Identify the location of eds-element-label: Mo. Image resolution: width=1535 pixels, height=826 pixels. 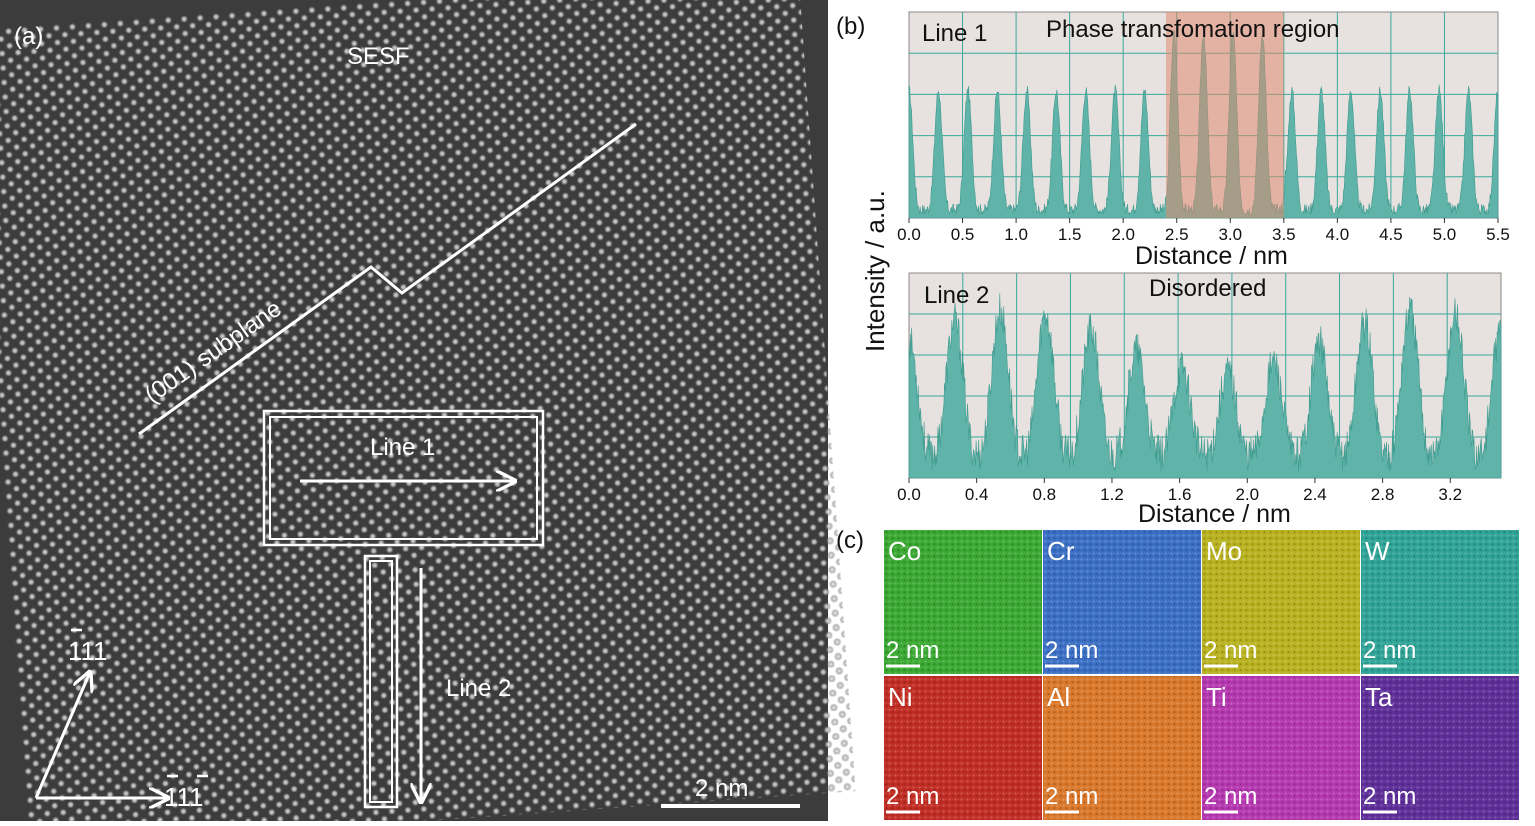
(1224, 551).